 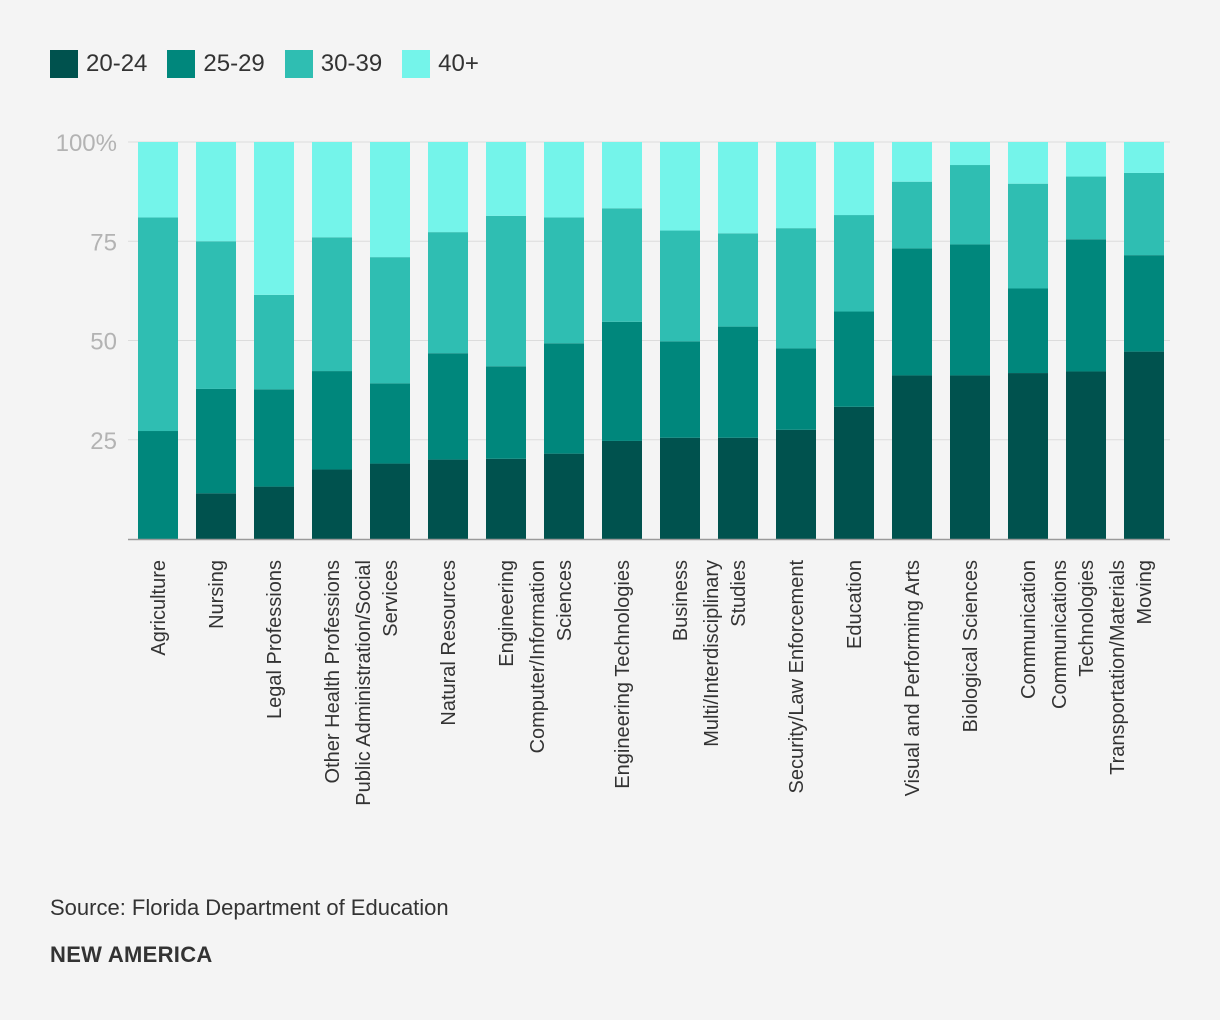 I want to click on x-tick-label: Education, so click(x=855, y=604).